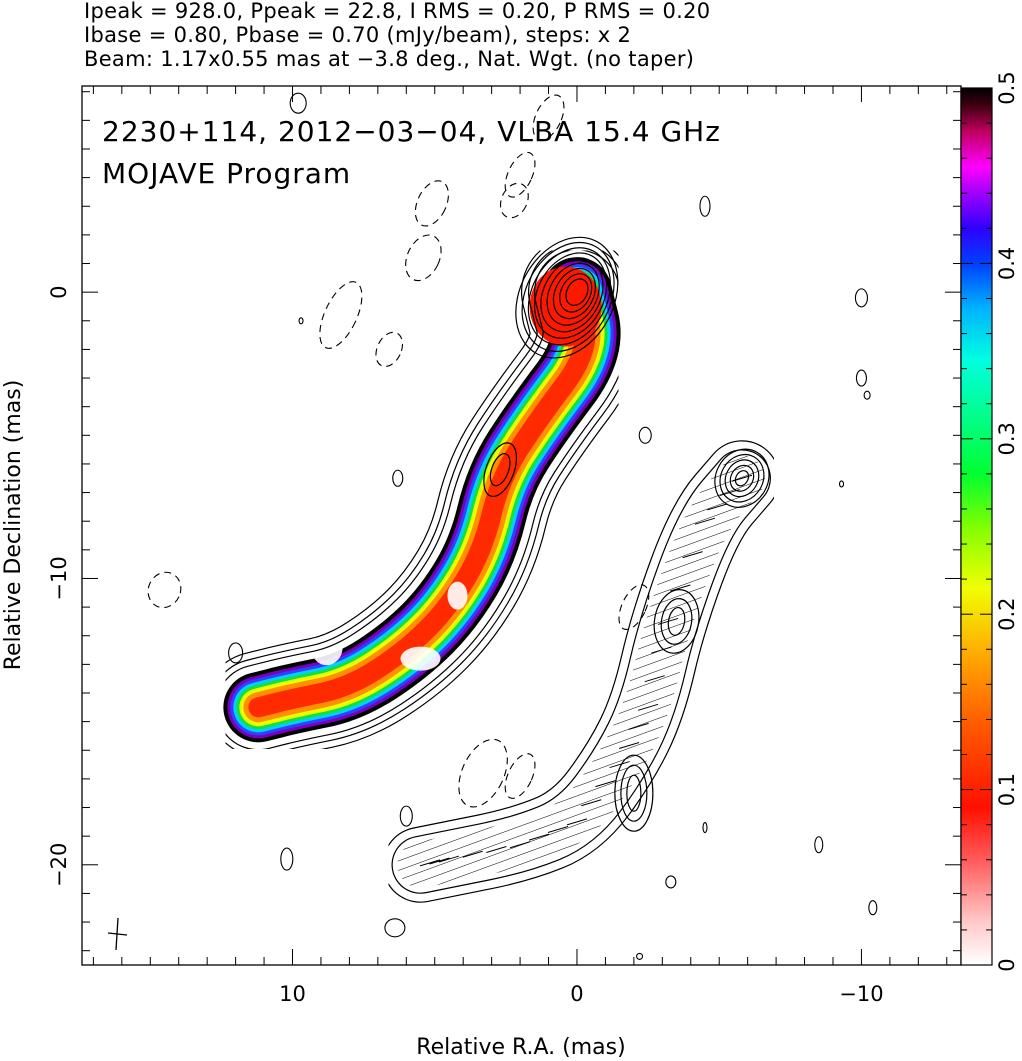 Image resolution: width=1022 pixels, height=1061 pixels. I want to click on y-tick-label: −20, so click(59, 865).